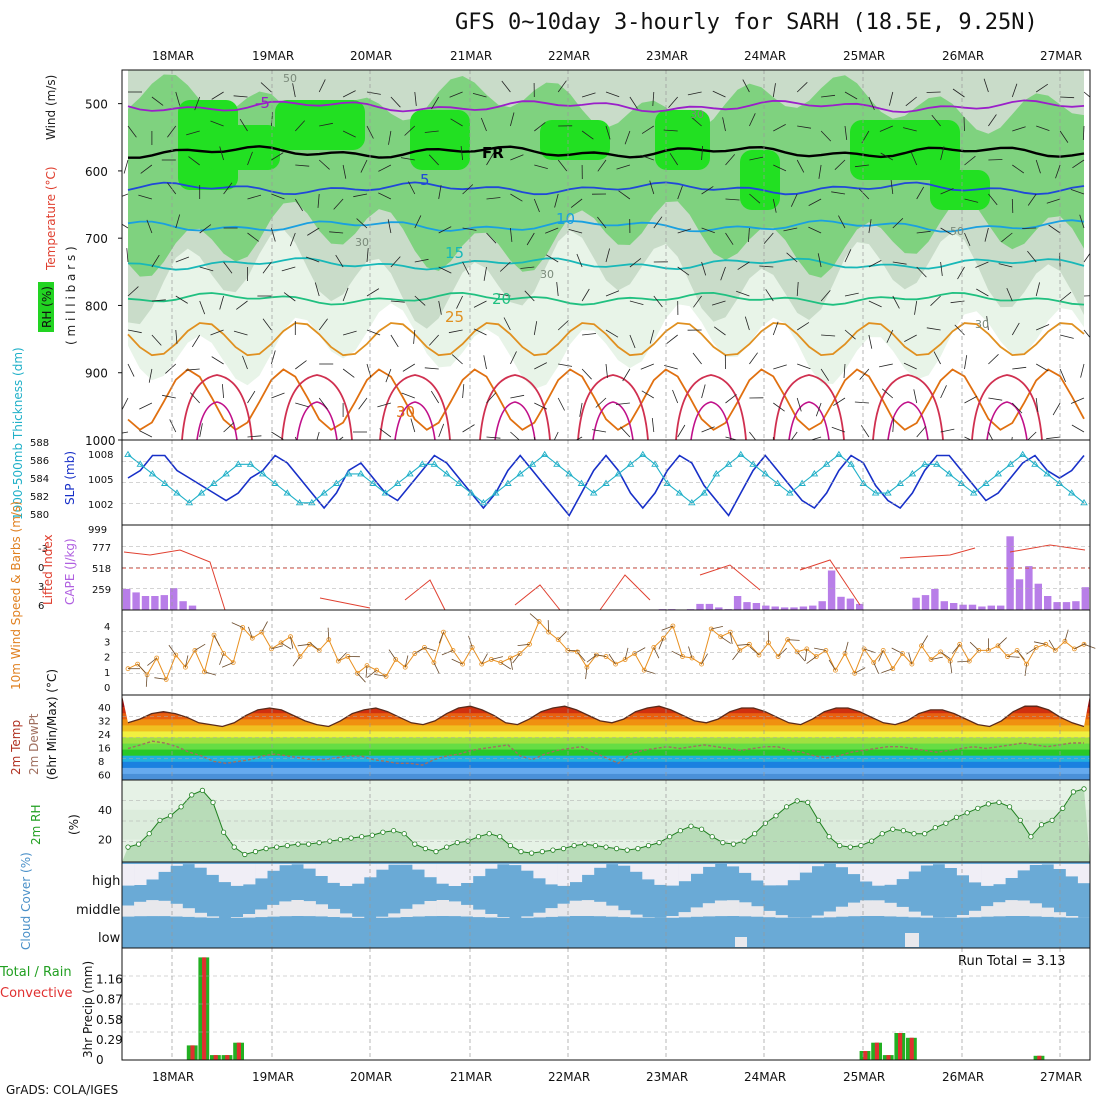 The image size is (1100, 1100). Describe the element at coordinates (51, 218) in the screenshot. I see `ylabel-temperature: Temperature (°C)` at that location.